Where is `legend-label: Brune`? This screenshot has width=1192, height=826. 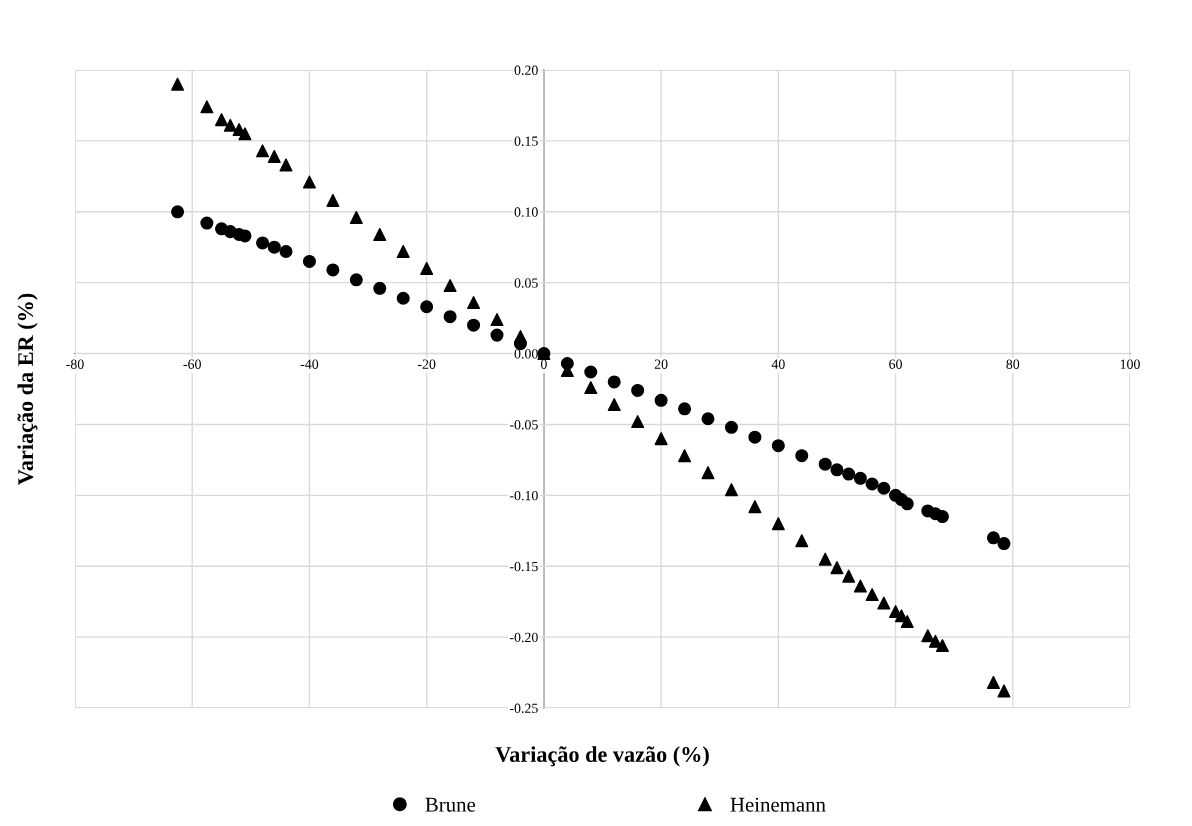
legend-label: Brune is located at coordinates (450, 804).